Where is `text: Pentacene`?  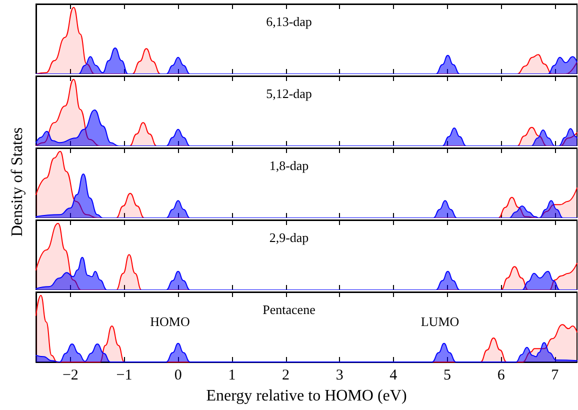 text: Pentacene is located at coordinates (289, 309).